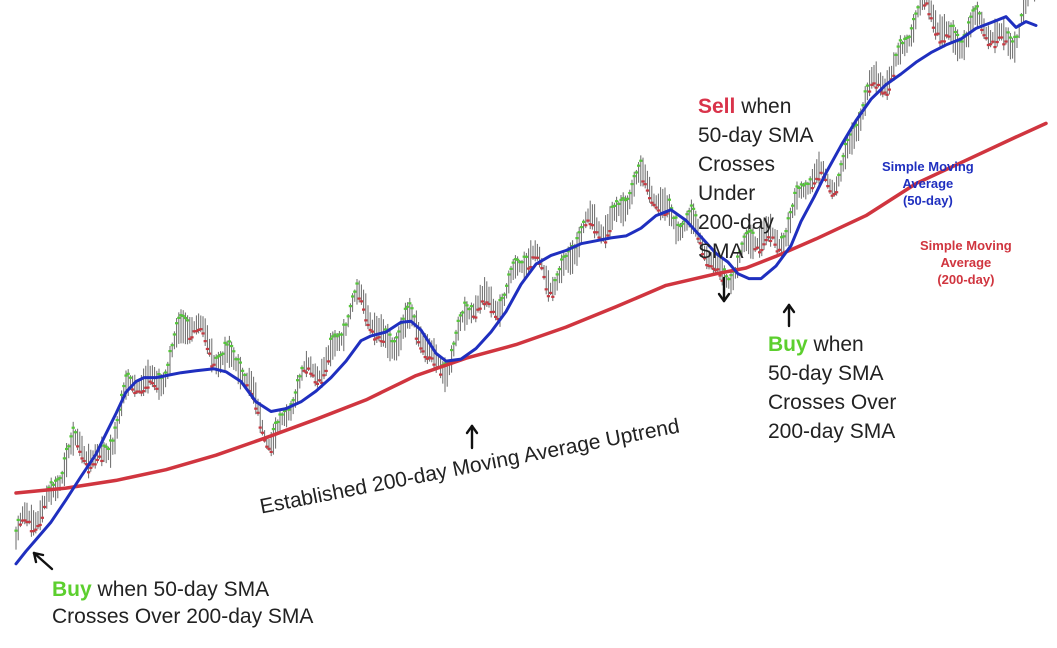  I want to click on sell-keyword: Sell, so click(717, 106).